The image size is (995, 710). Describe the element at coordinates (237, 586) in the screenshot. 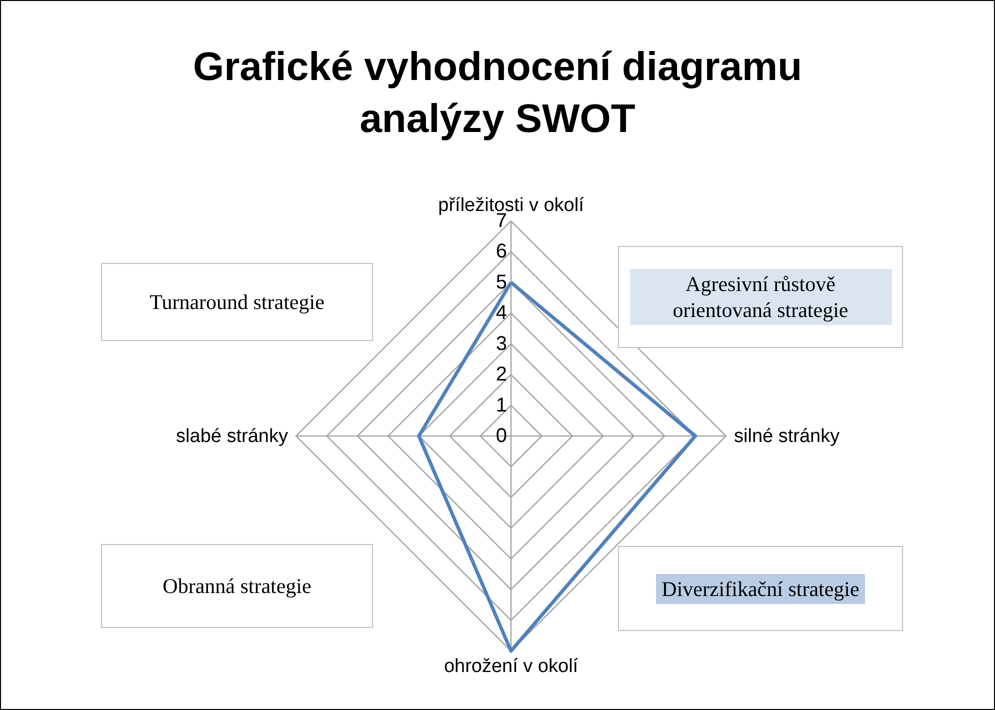

I see `text: Obranná strategie` at that location.